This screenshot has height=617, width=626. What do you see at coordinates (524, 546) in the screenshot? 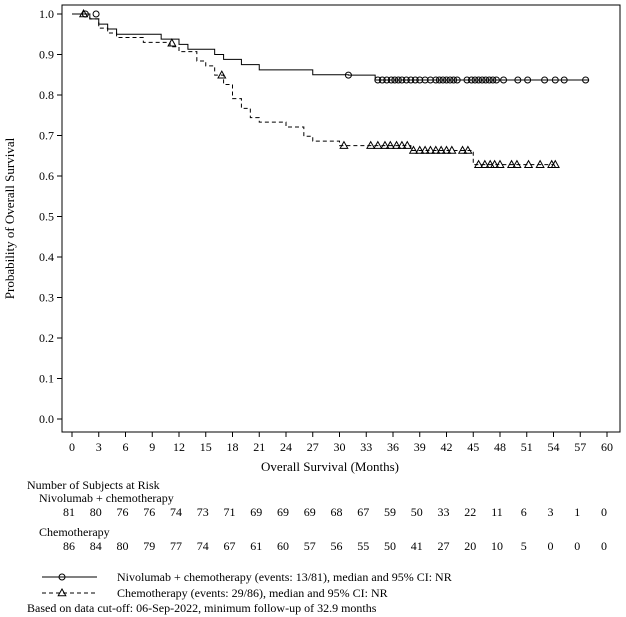
I see `risk-count-chemotherapy: 5` at bounding box center [524, 546].